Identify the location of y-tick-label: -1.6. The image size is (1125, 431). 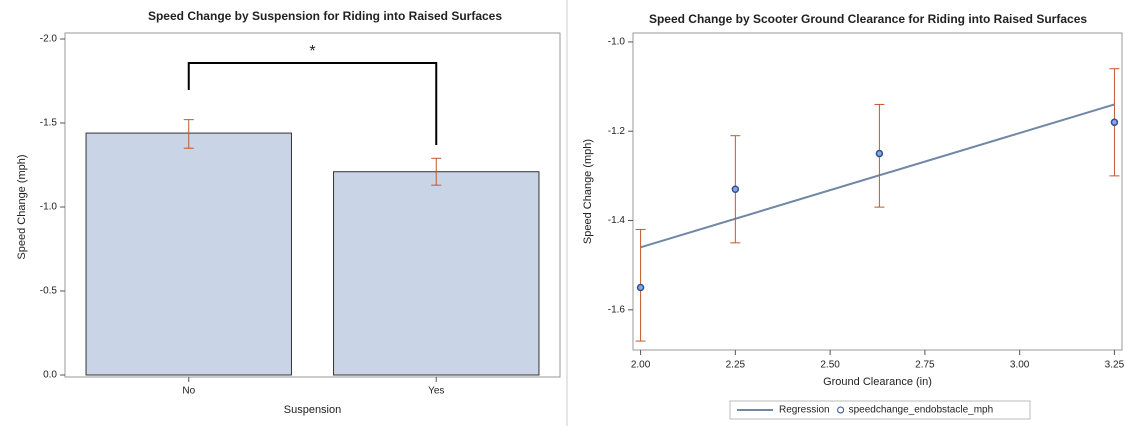
(617, 309).